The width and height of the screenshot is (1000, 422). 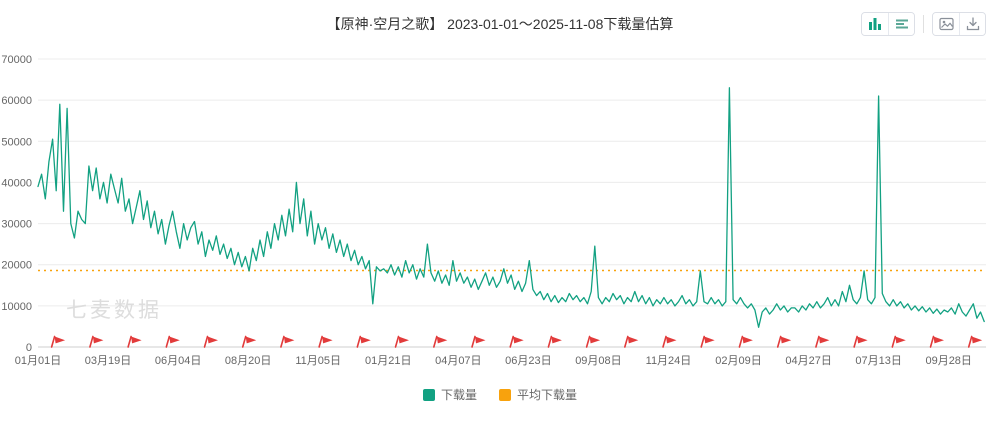 I want to click on downloads-swatch, so click(x=428, y=394).